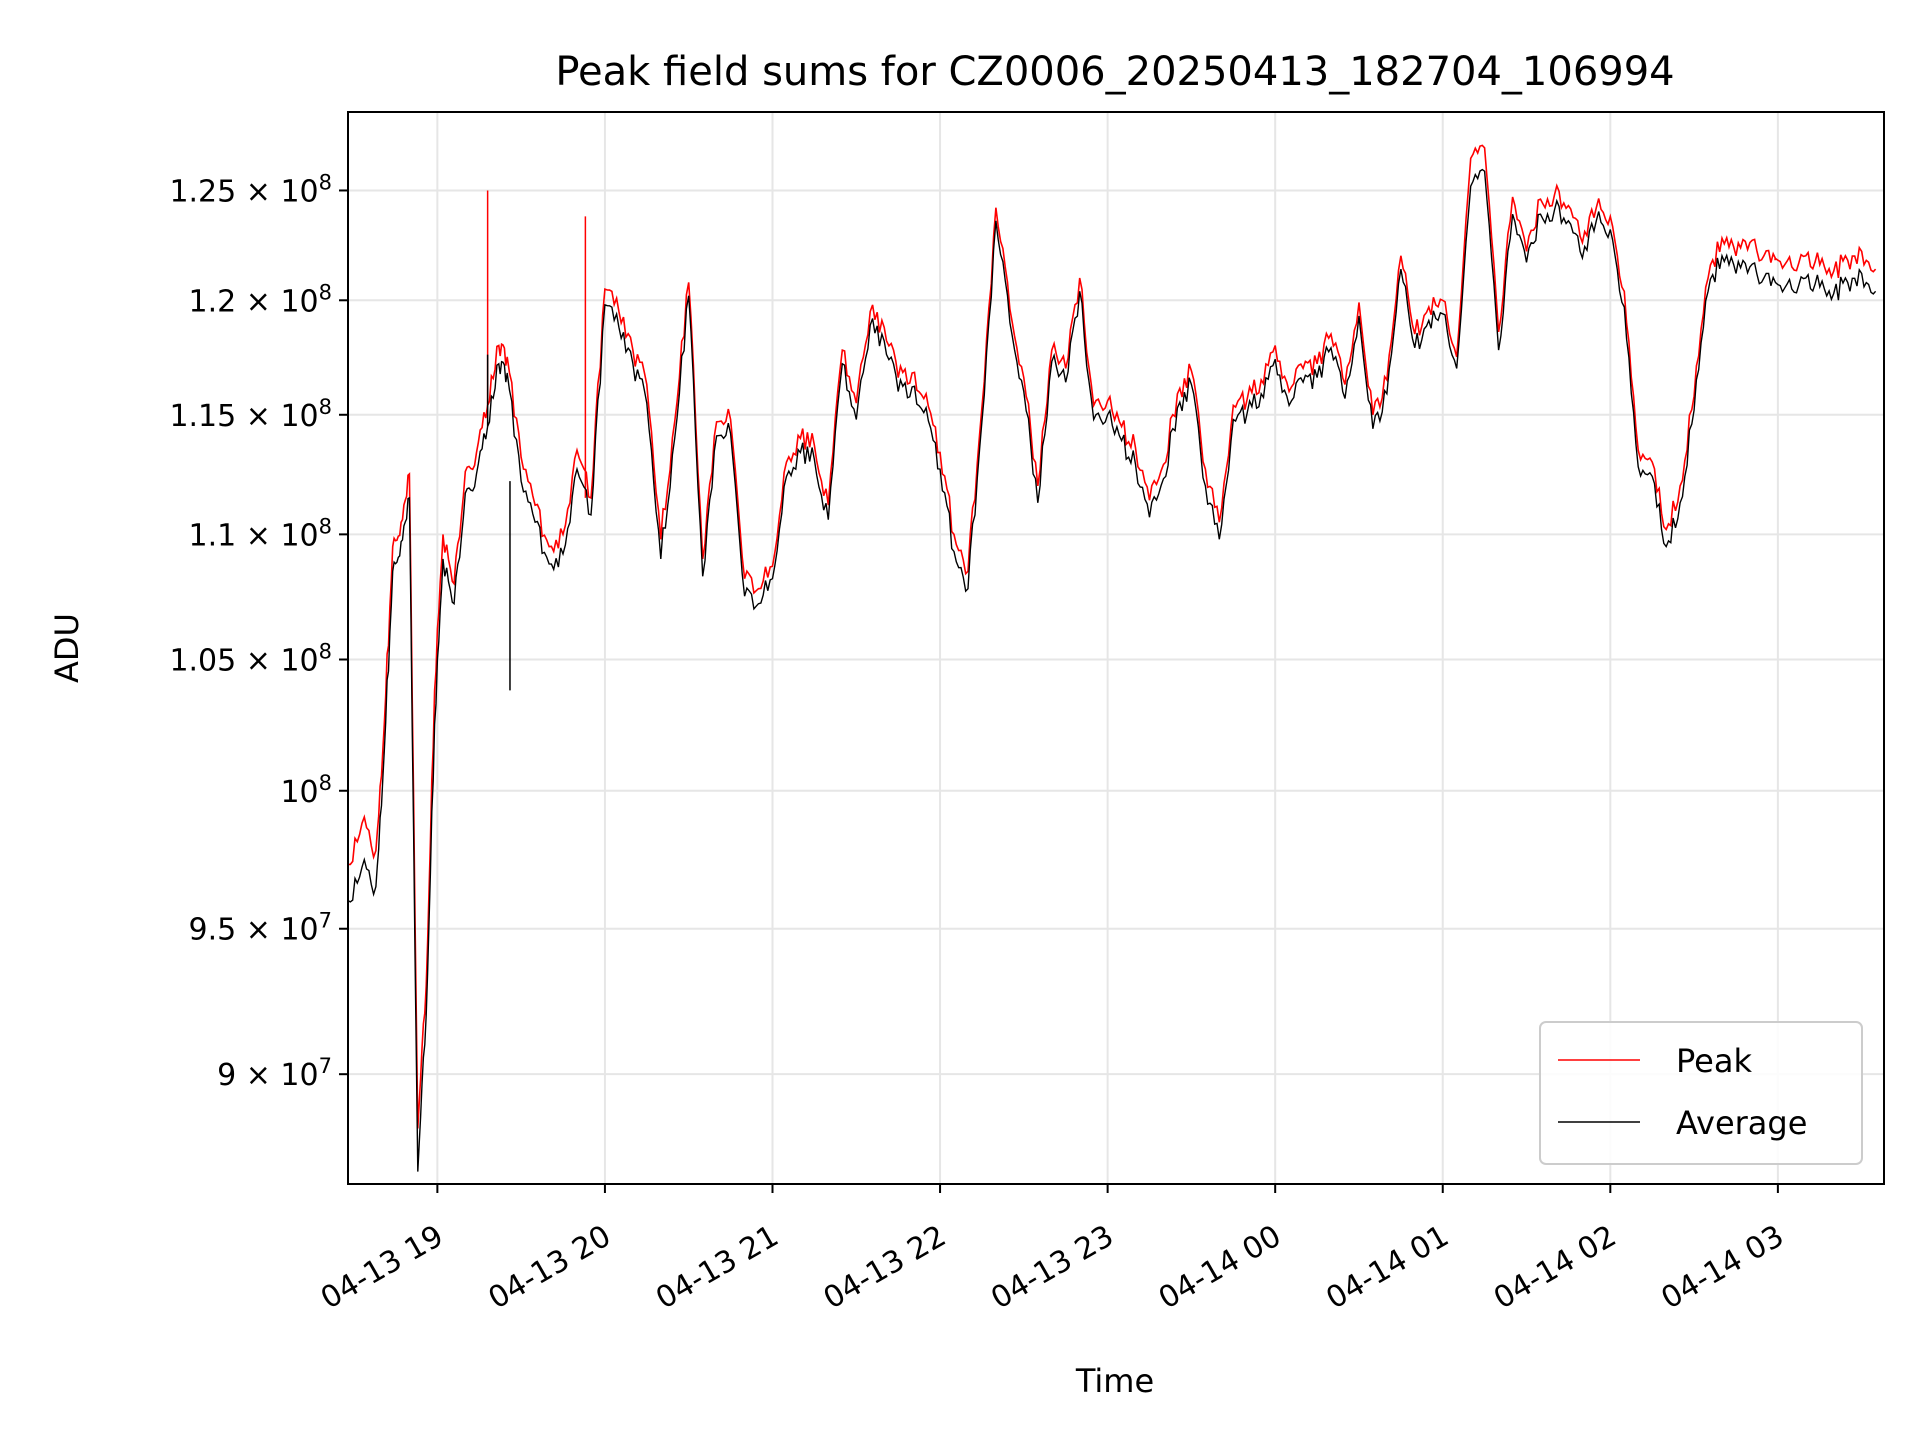 This screenshot has width=1920, height=1440. What do you see at coordinates (250, 189) in the screenshot?
I see `y-tick-label: 1.25 × 108` at bounding box center [250, 189].